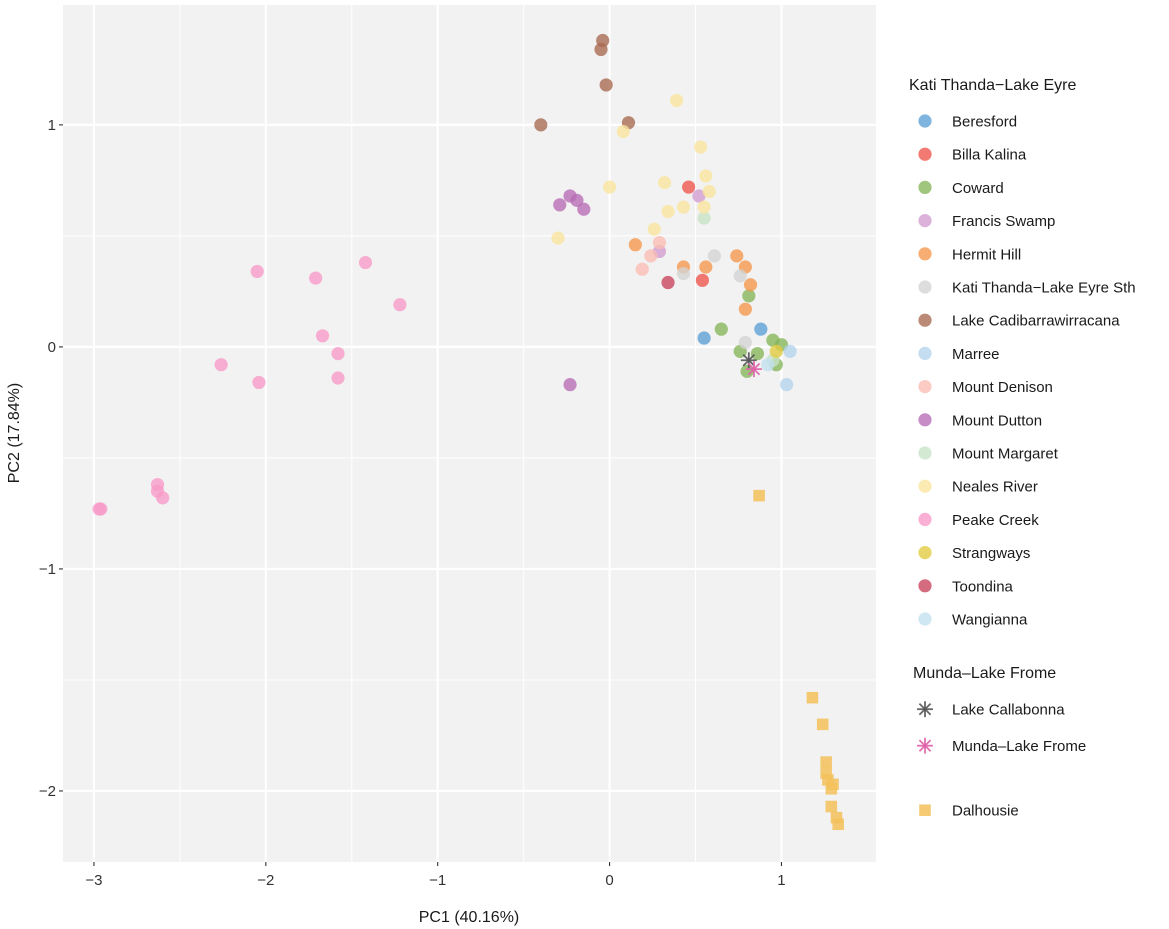 This screenshot has width=1169, height=929. What do you see at coordinates (925, 709) in the screenshot?
I see `legend-key-lake-callabonna` at bounding box center [925, 709].